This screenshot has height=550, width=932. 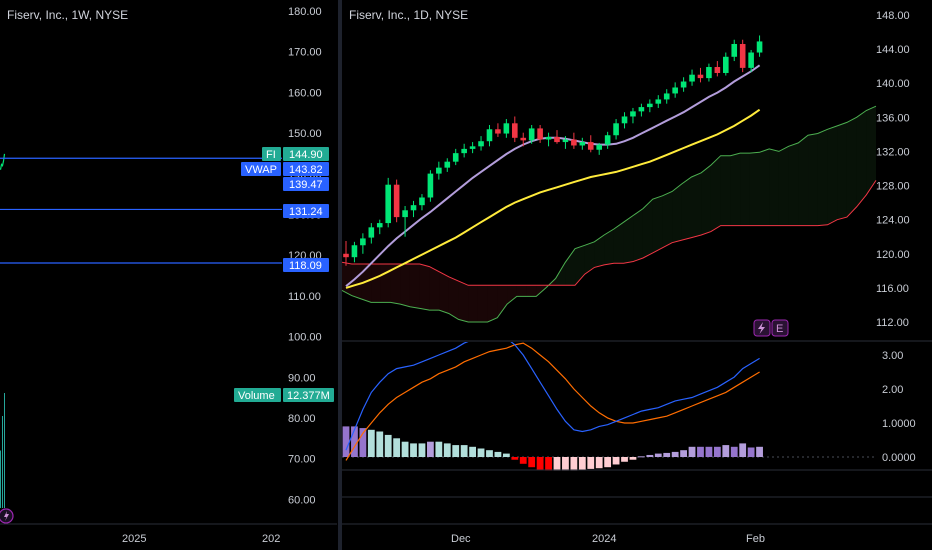 What do you see at coordinates (302, 460) in the screenshot?
I see `left-price-tick: 70.00` at bounding box center [302, 460].